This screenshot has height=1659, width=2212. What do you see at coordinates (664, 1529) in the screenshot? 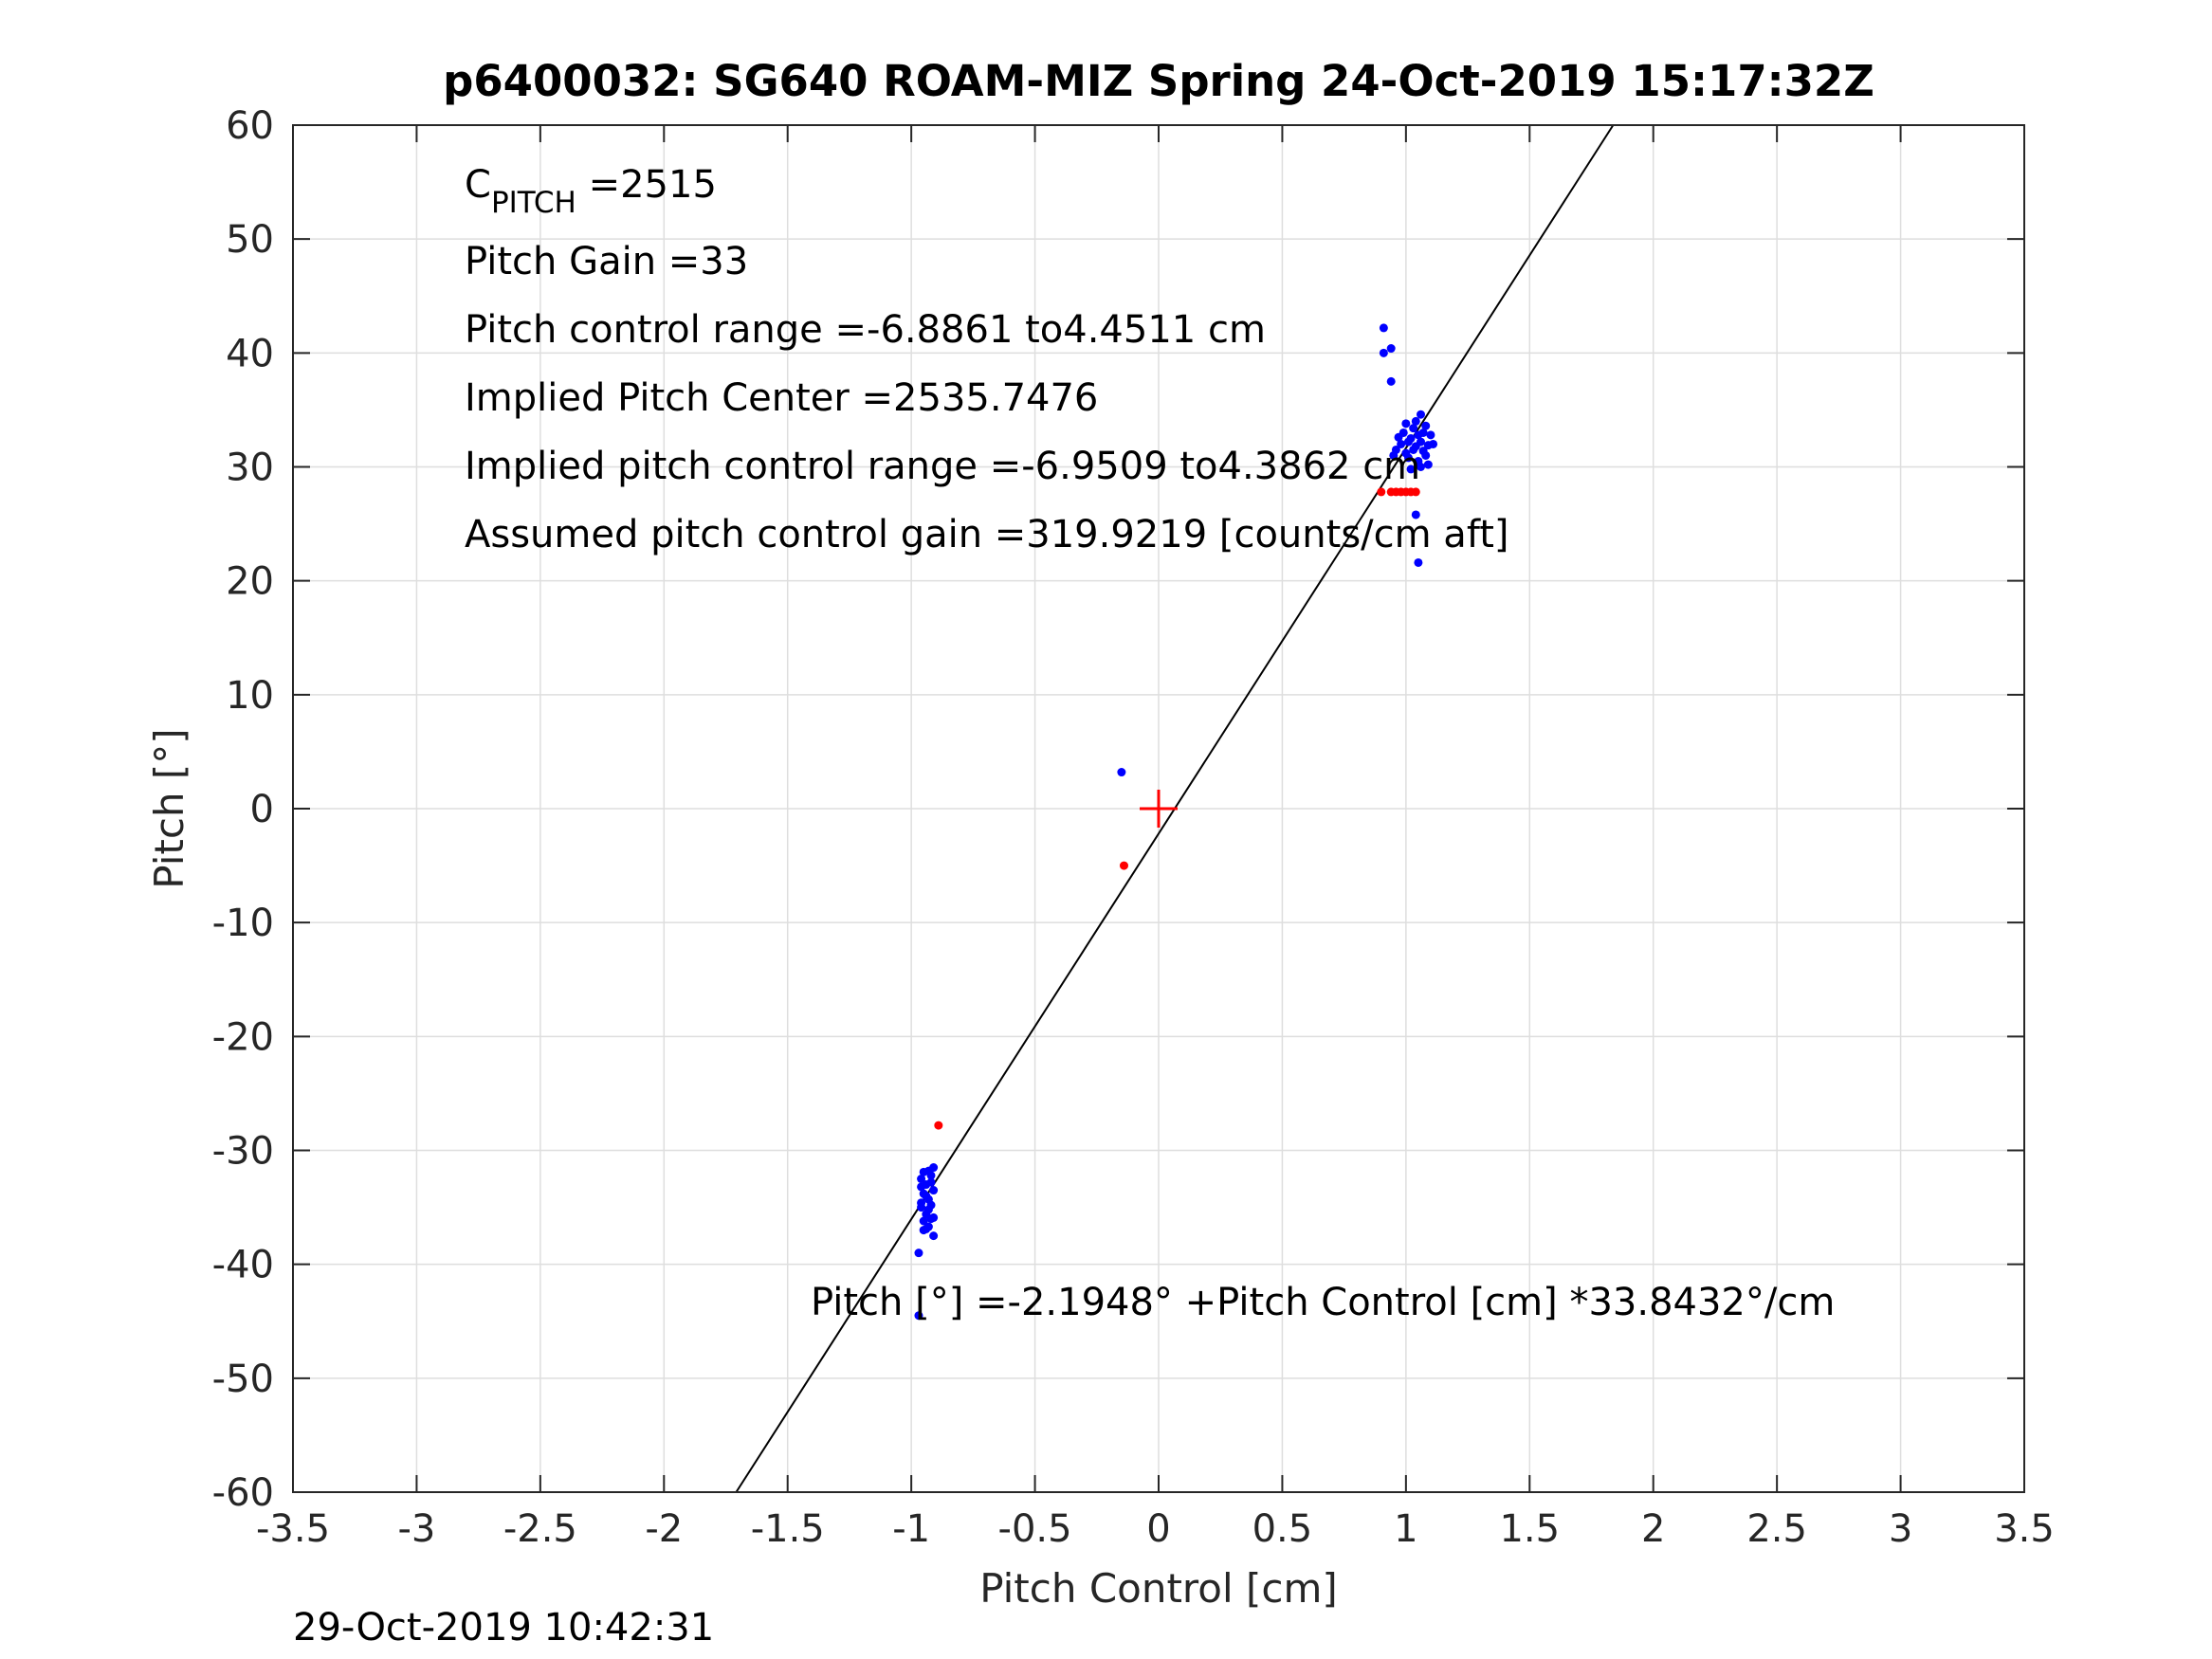
I see `x-tick-label: -2` at bounding box center [664, 1529].